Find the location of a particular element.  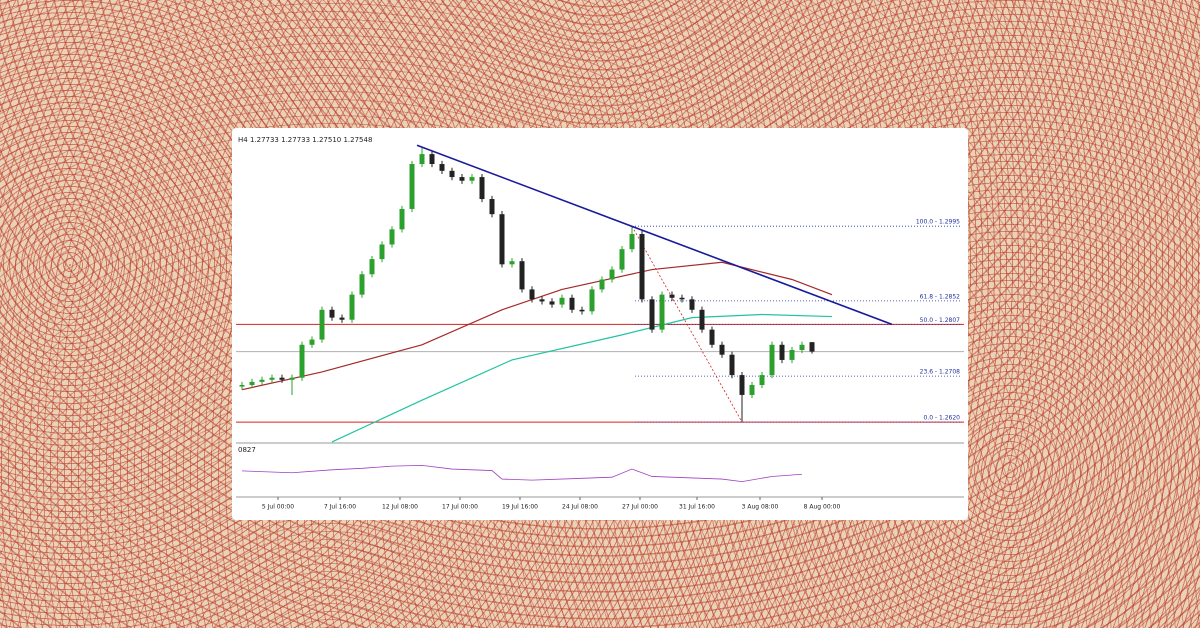

fib-label: 61.8 - 1.2852 is located at coordinates (940, 296).